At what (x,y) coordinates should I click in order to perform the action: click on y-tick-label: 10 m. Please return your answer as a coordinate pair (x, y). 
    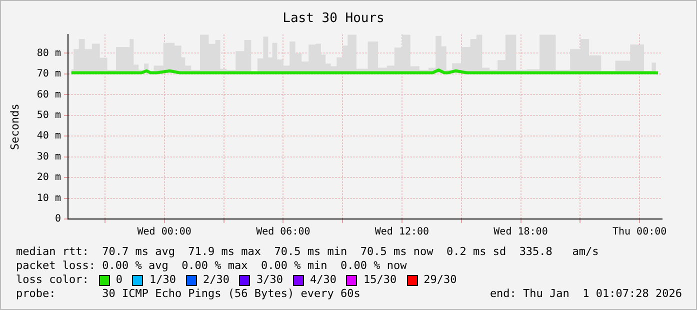
    Looking at the image, I should click on (48, 198).